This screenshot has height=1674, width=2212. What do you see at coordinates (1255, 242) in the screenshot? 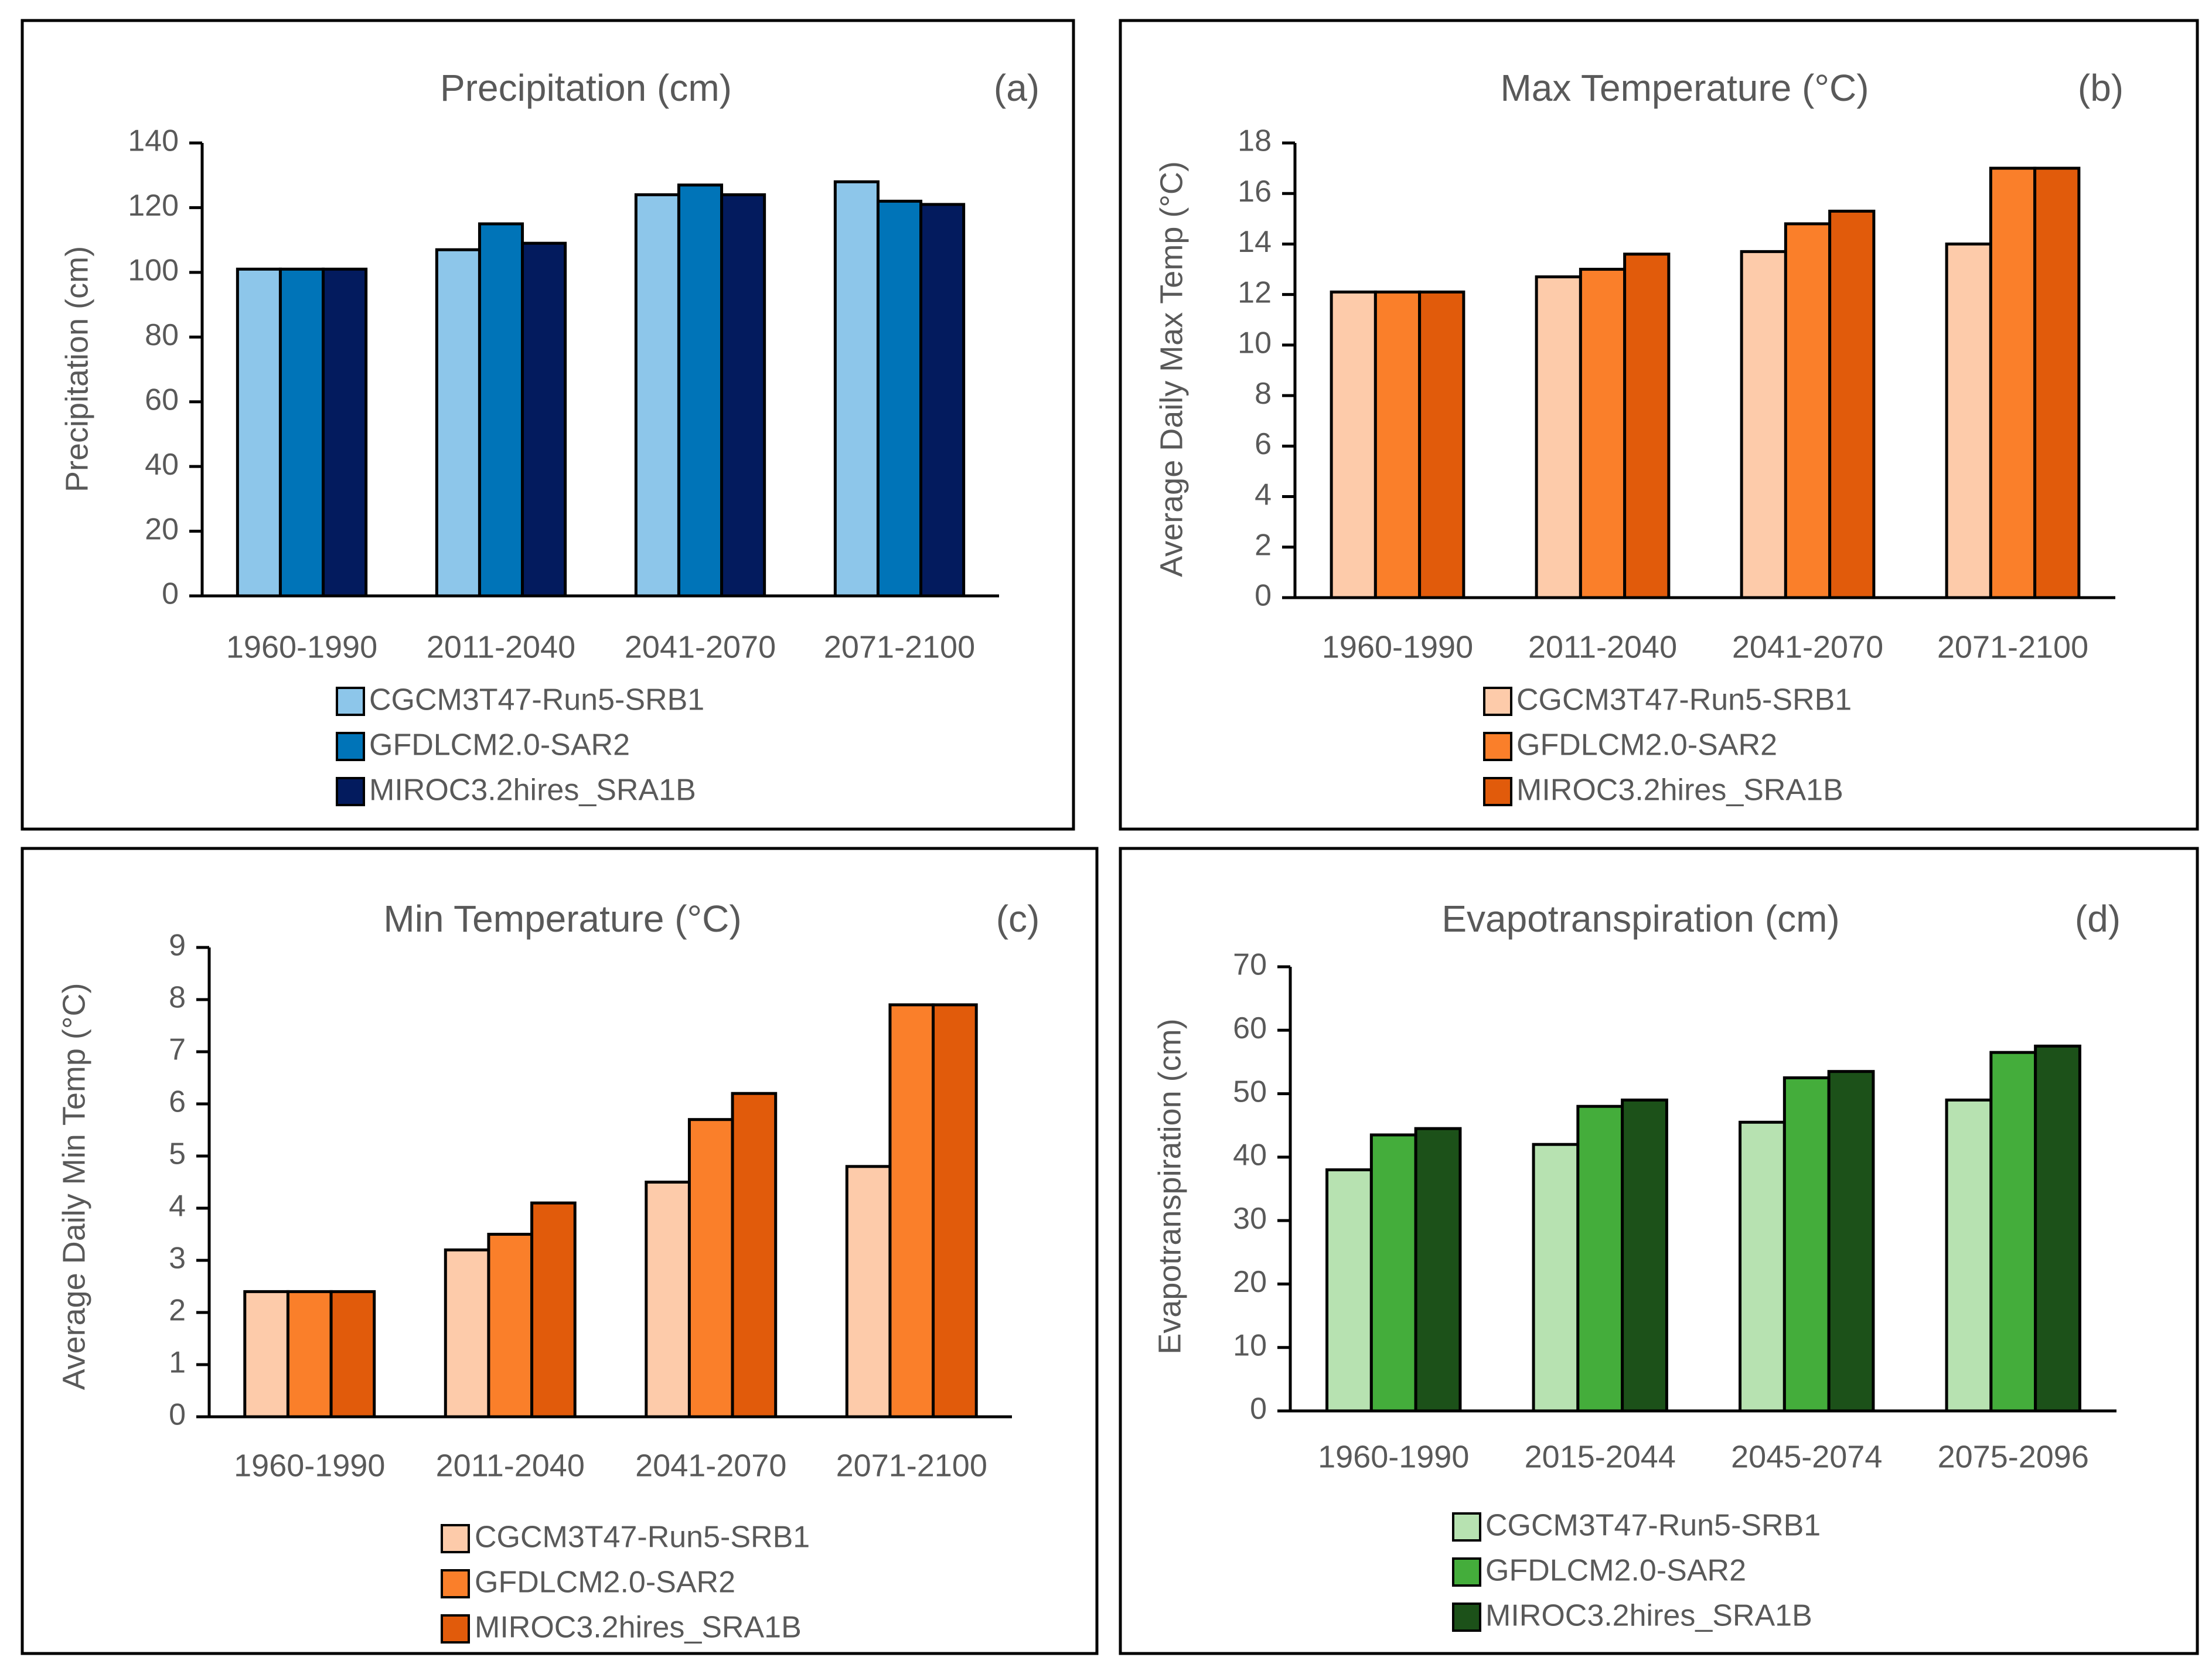
I see `y-tick-label: 14` at bounding box center [1255, 242].